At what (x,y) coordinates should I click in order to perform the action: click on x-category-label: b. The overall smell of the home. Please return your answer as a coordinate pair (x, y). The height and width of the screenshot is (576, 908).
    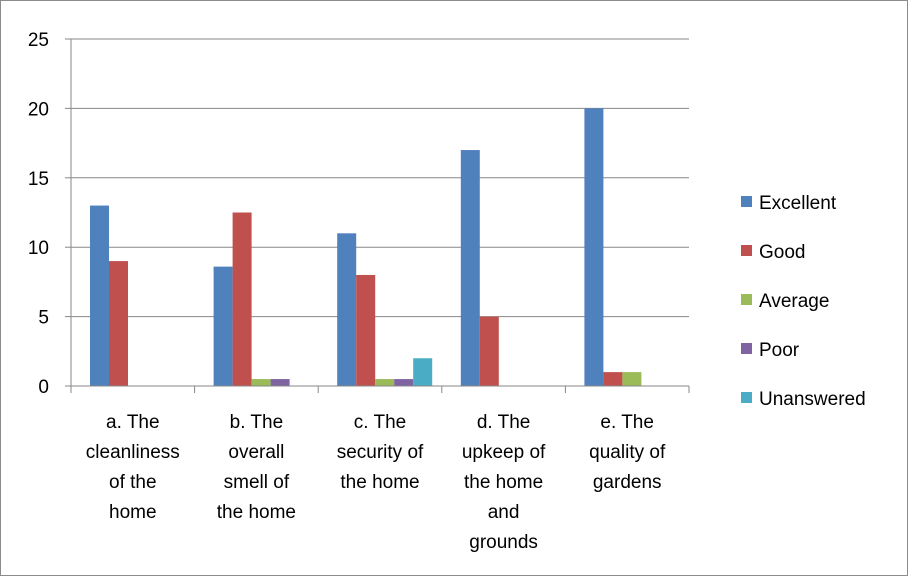
    Looking at the image, I should click on (256, 467).